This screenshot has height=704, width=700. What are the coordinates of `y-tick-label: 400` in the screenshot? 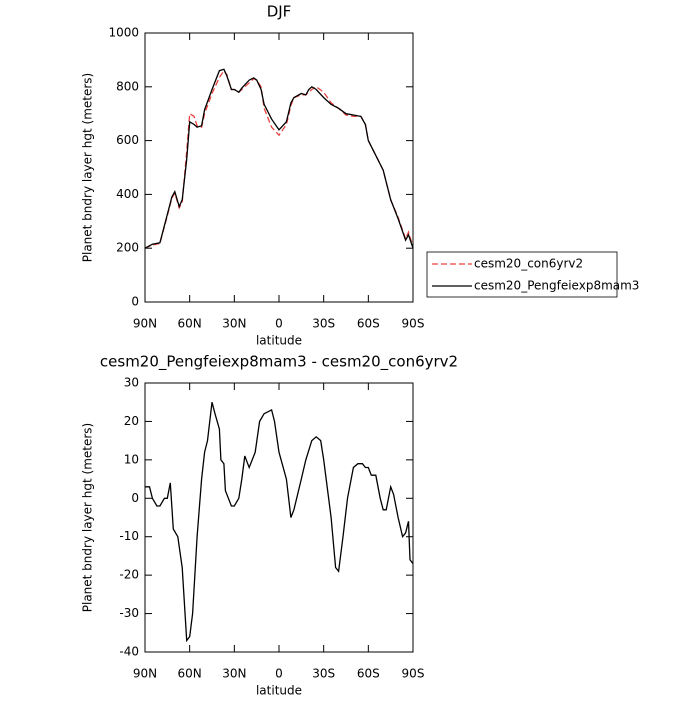 It's located at (127, 194).